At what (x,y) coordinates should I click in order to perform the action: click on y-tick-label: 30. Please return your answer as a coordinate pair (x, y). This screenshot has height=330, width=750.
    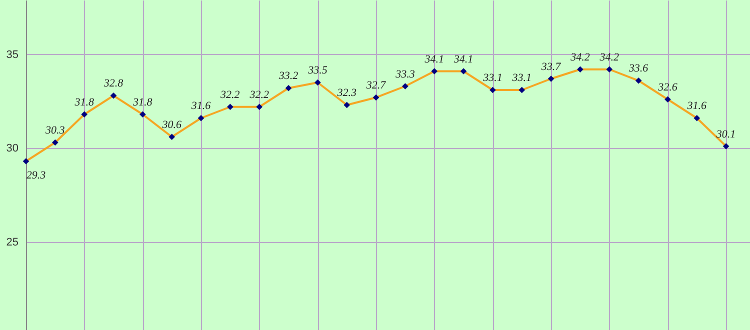
    Looking at the image, I should click on (12, 148).